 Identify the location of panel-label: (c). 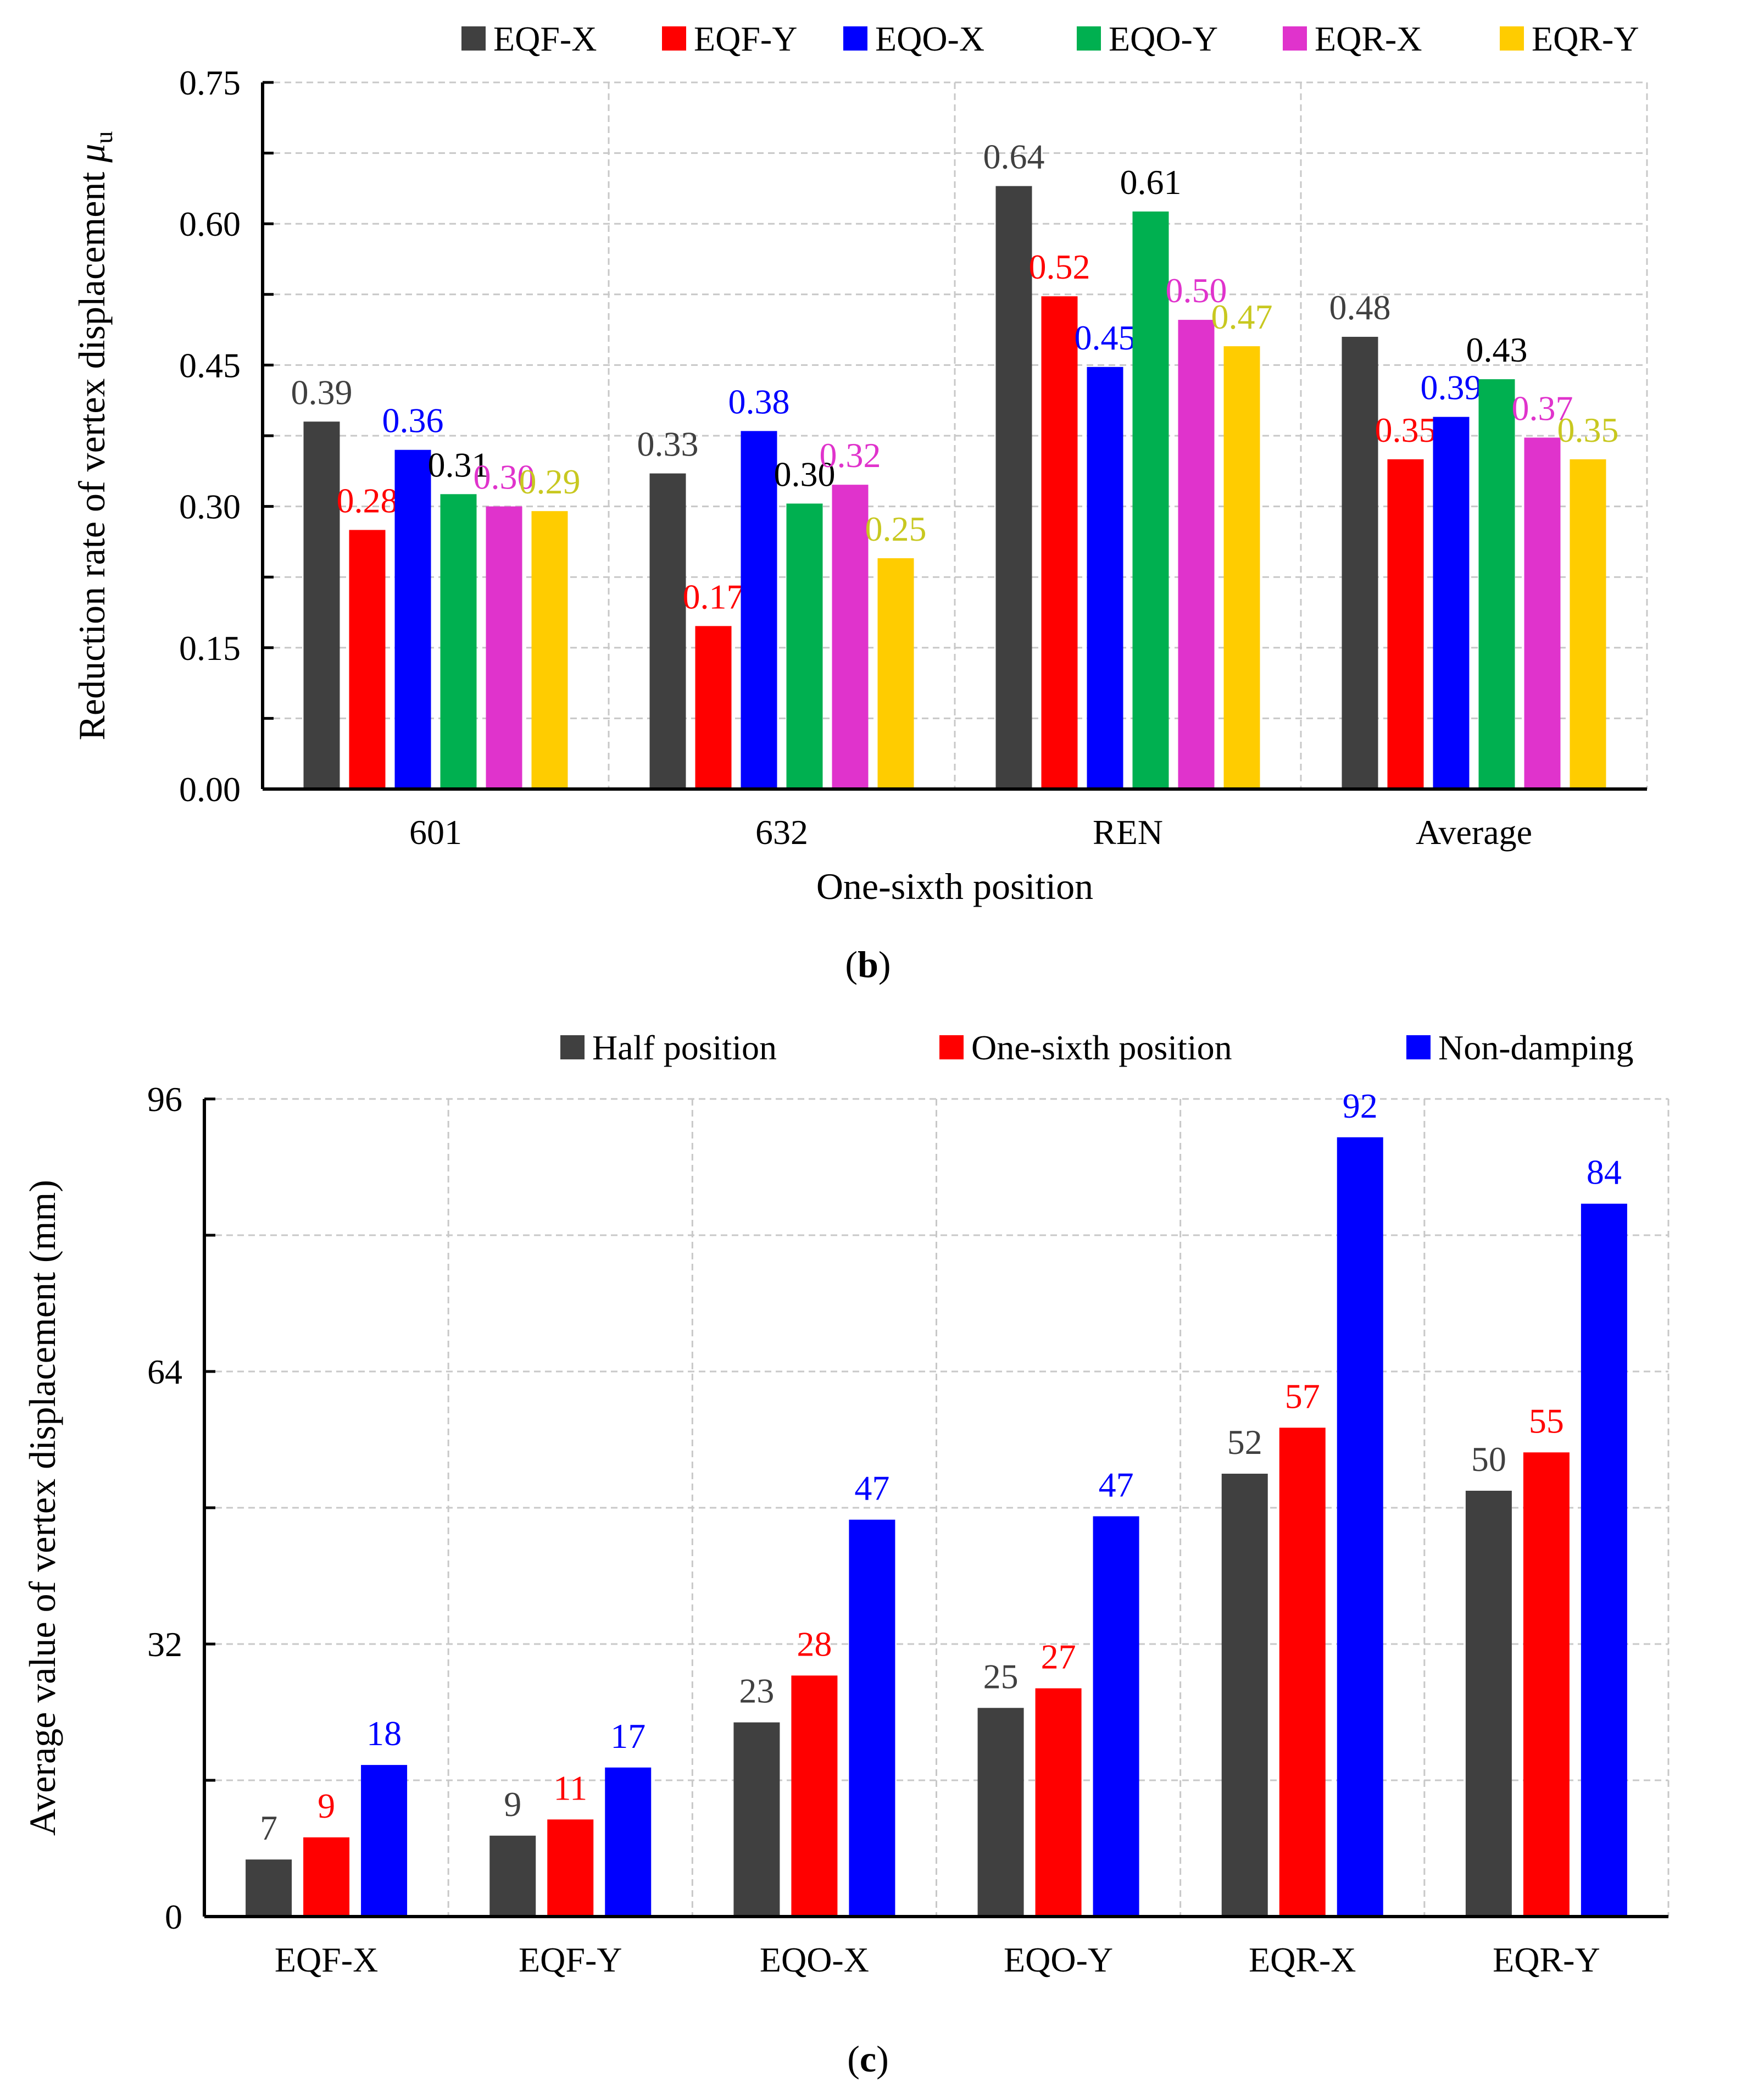
(868, 2059).